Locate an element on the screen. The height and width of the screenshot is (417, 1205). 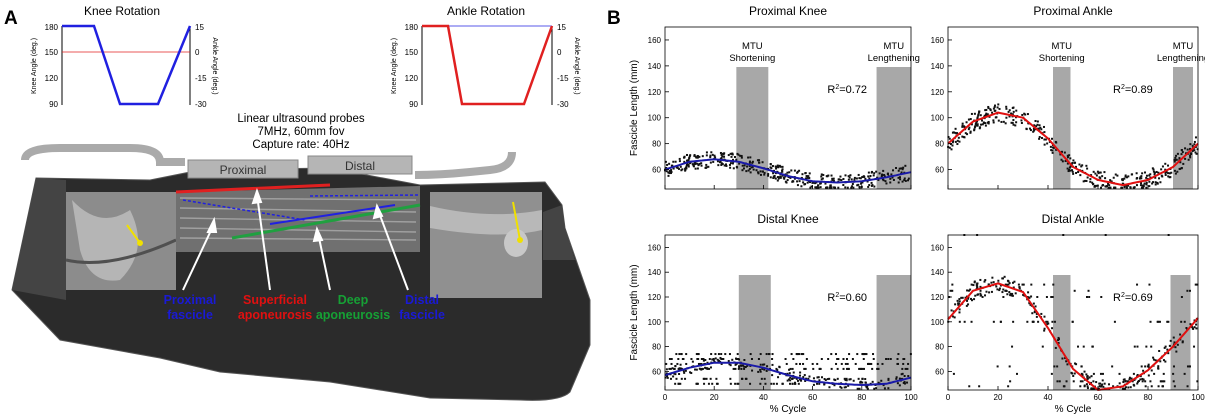
x-tick-label: 40 is located at coordinates (1048, 397).